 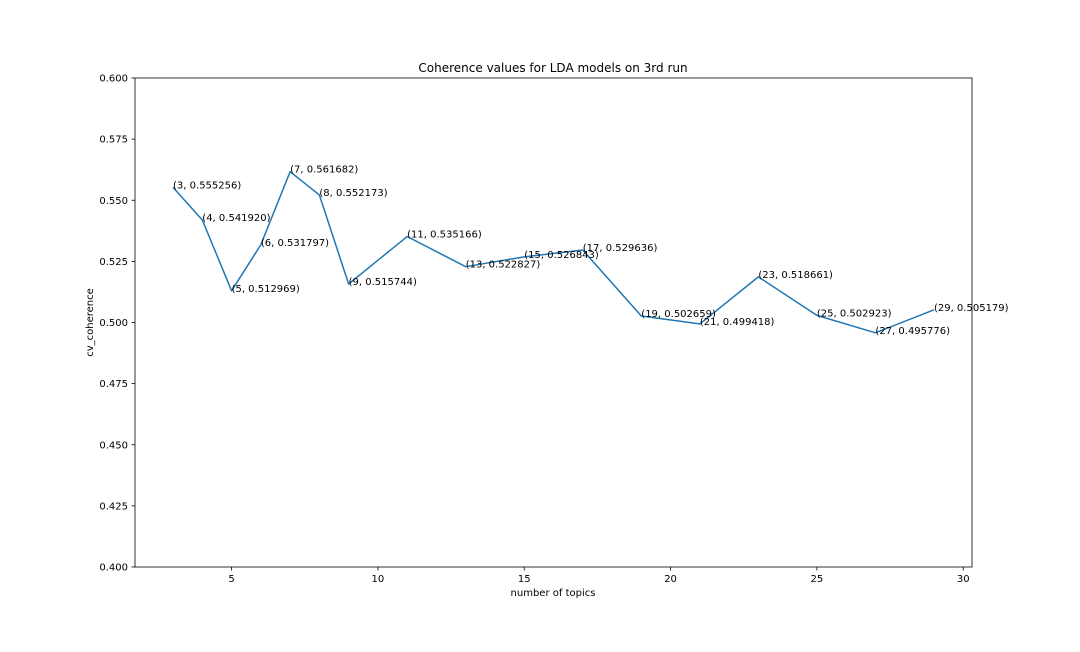 I want to click on y-tick-label: 0.450, so click(x=113, y=445).